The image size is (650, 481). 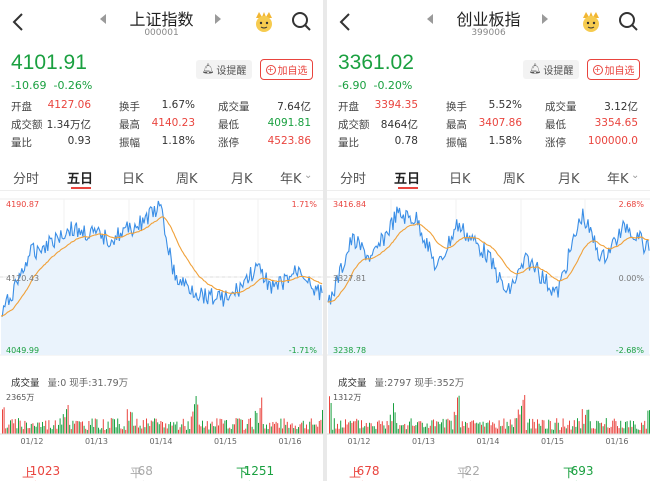 I want to click on stat-value: 1.58%, so click(x=505, y=141).